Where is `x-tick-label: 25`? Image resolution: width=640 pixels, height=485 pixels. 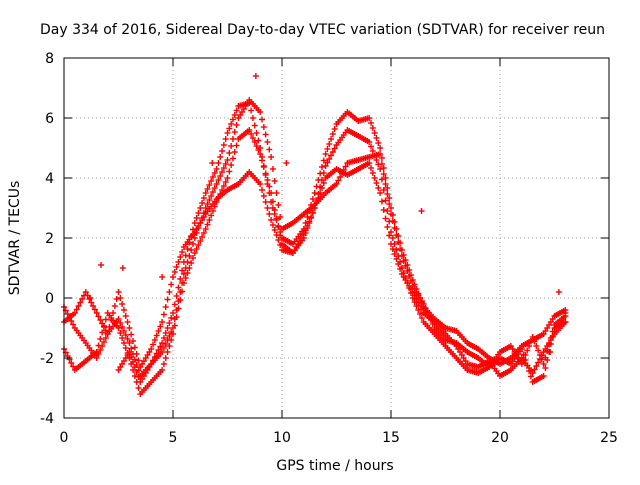 x-tick-label: 25 is located at coordinates (609, 438).